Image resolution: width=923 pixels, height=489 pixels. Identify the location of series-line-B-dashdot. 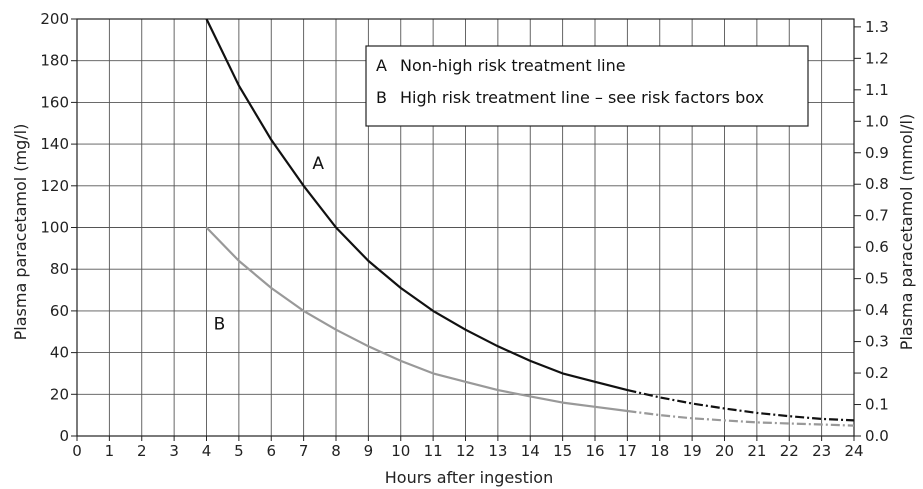
(741, 418).